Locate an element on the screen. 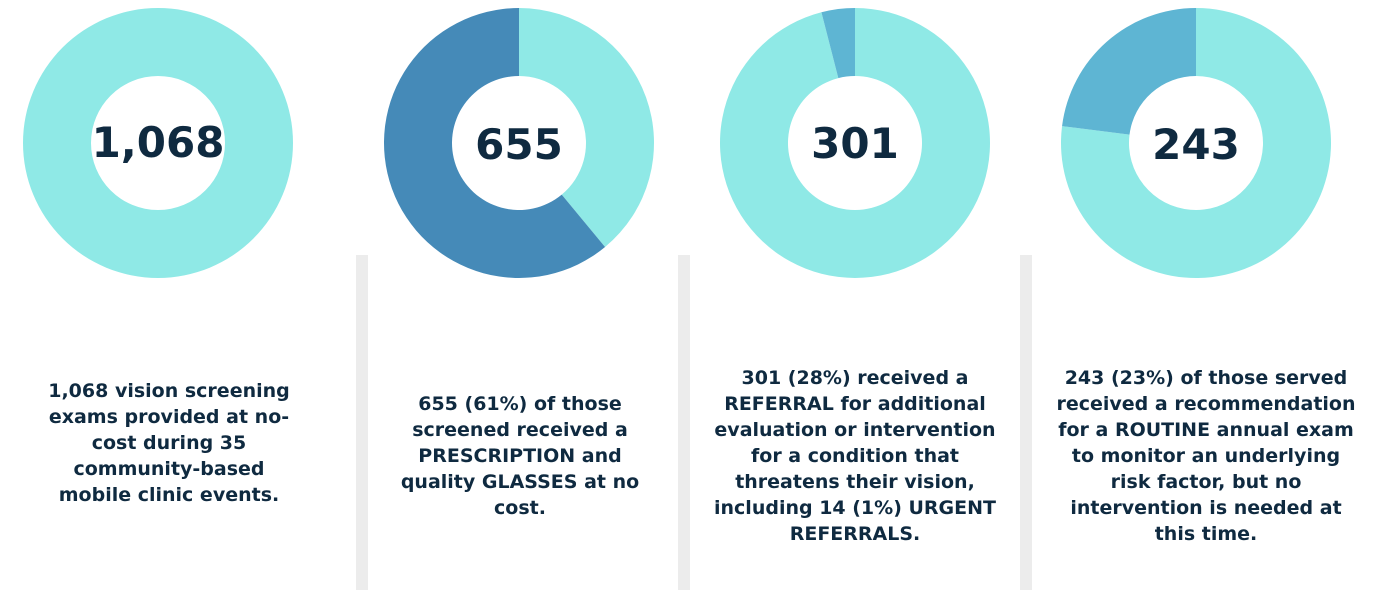  donut-center-value: 243 is located at coordinates (1196, 144).